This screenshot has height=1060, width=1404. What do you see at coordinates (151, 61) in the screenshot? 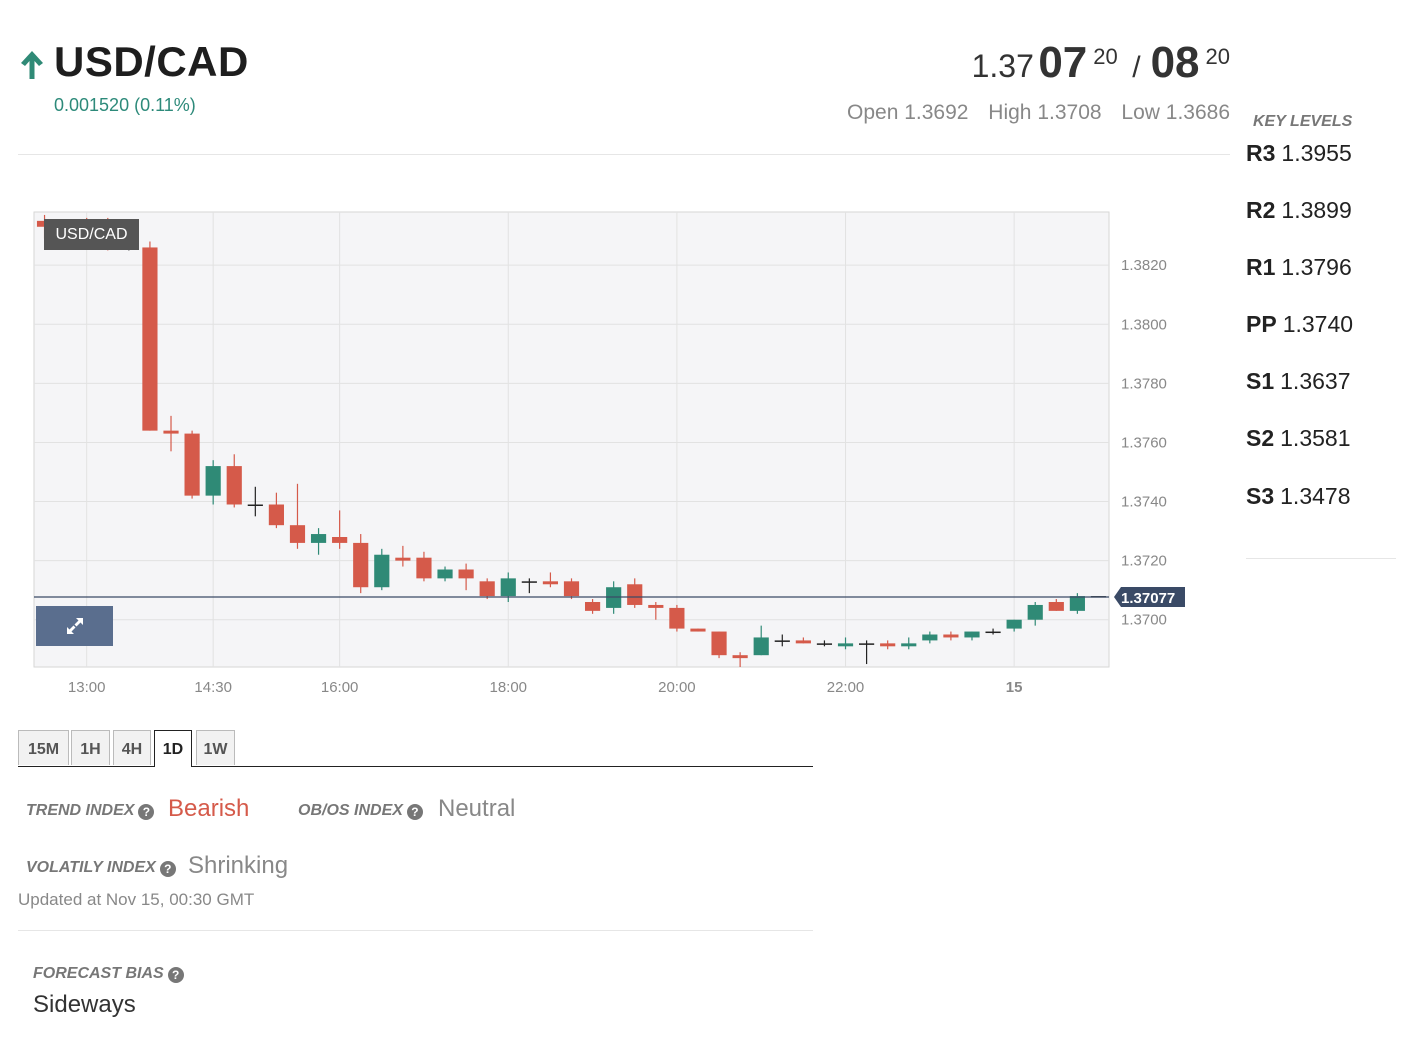
I see `pair-title: USD/CAD` at bounding box center [151, 61].